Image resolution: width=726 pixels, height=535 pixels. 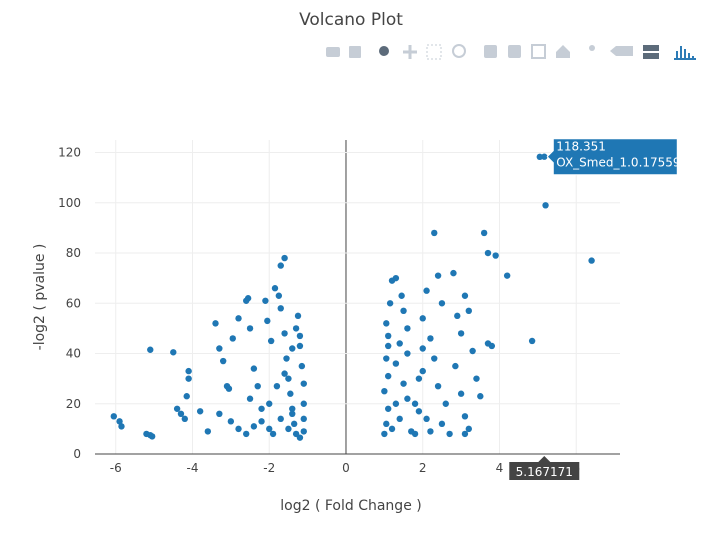 What do you see at coordinates (73, 354) in the screenshot?
I see `y-tick-label: 40` at bounding box center [73, 354].